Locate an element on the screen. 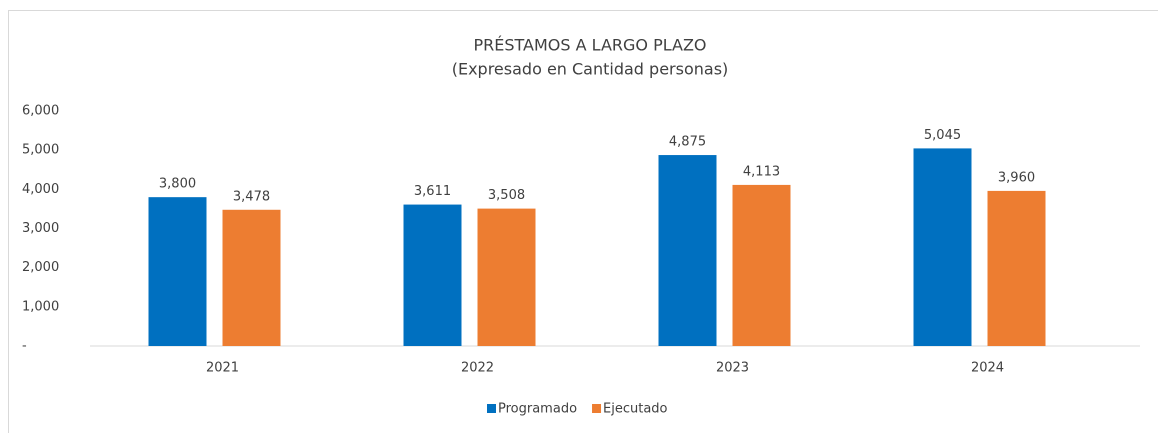 This screenshot has width=1158, height=433. chart-title: PRÉSTAMOS A LARGO PLAZO is located at coordinates (589, 45).